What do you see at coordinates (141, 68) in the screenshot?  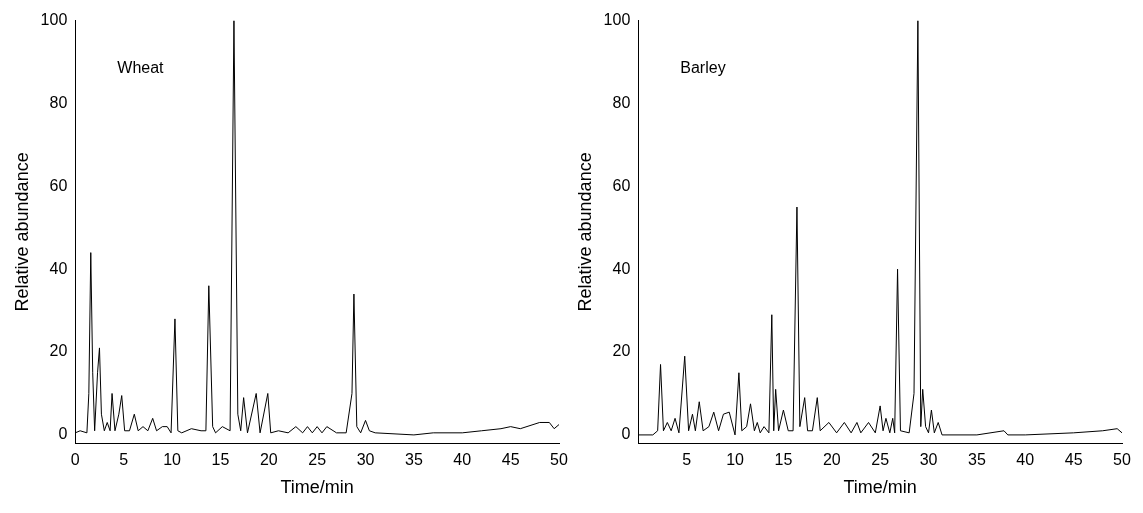 I see `annotation: Wheat` at bounding box center [141, 68].